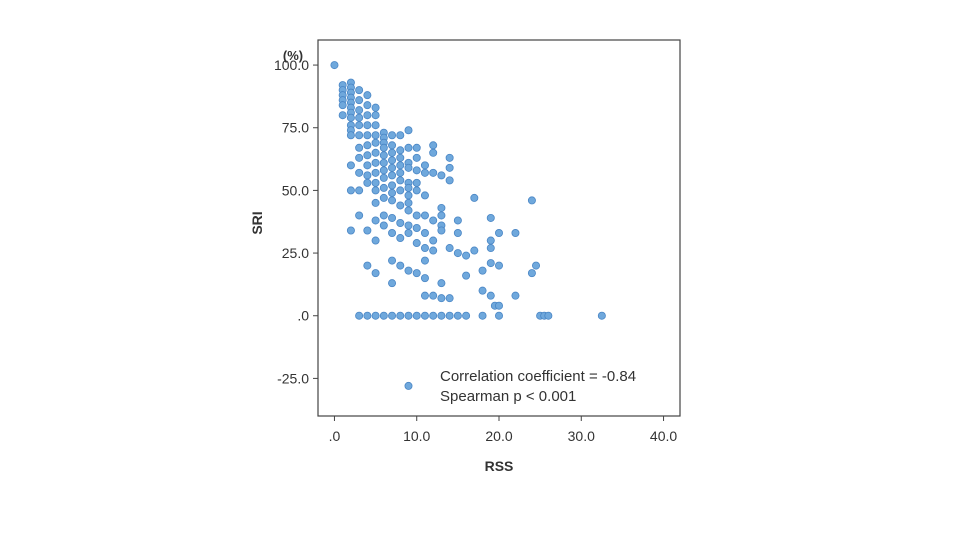 The width and height of the screenshot is (960, 540). Describe the element at coordinates (581, 436) in the screenshot. I see `x-tick-label: 30.0` at that location.